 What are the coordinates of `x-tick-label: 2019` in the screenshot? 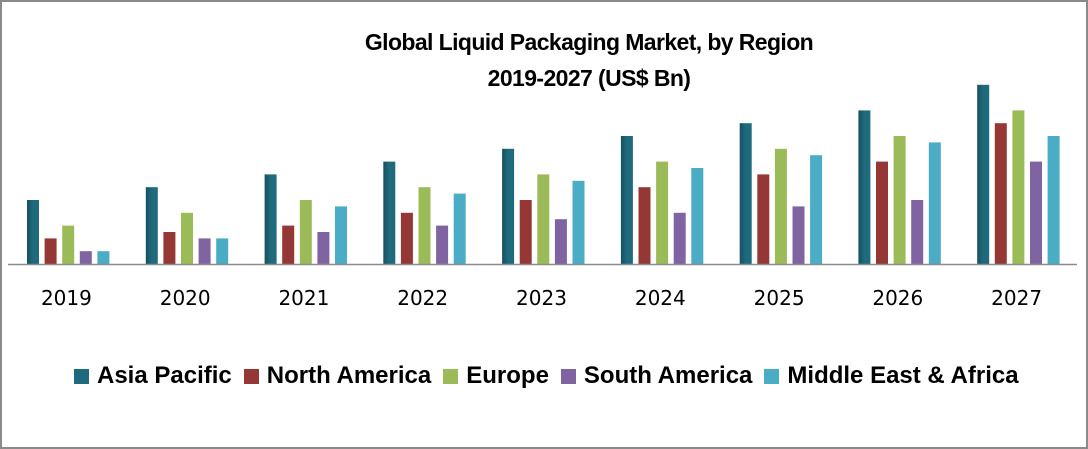 It's located at (66, 298).